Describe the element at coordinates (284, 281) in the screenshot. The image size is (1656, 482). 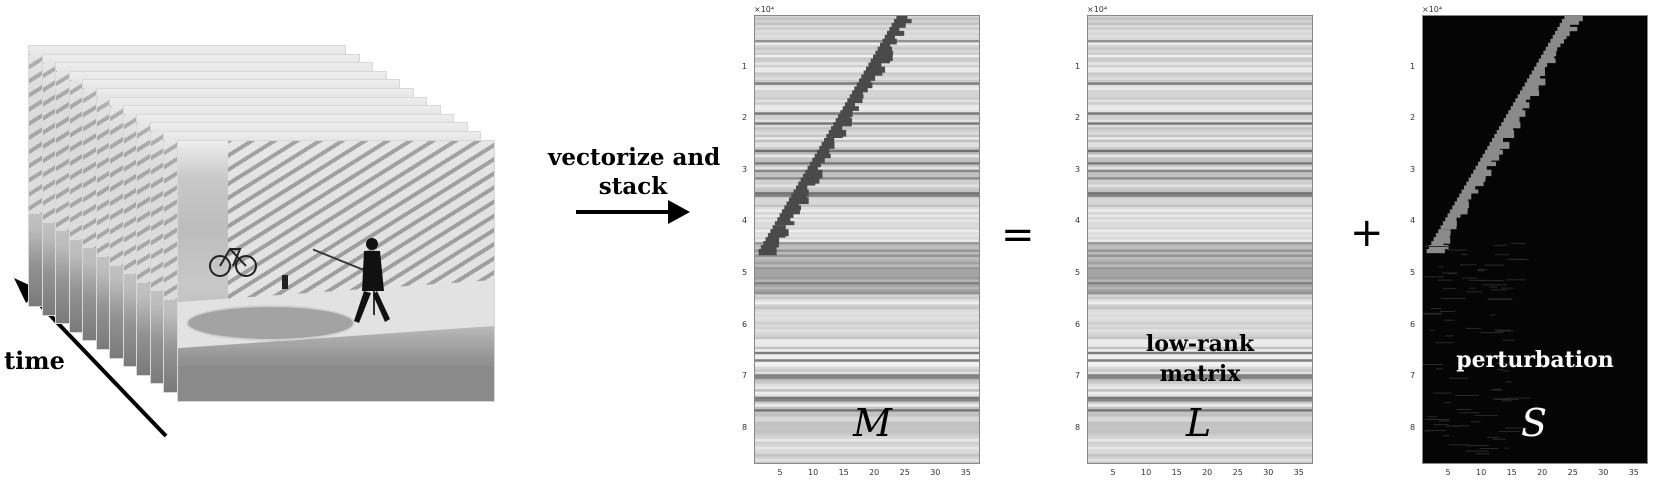
I see `hydrant` at that location.